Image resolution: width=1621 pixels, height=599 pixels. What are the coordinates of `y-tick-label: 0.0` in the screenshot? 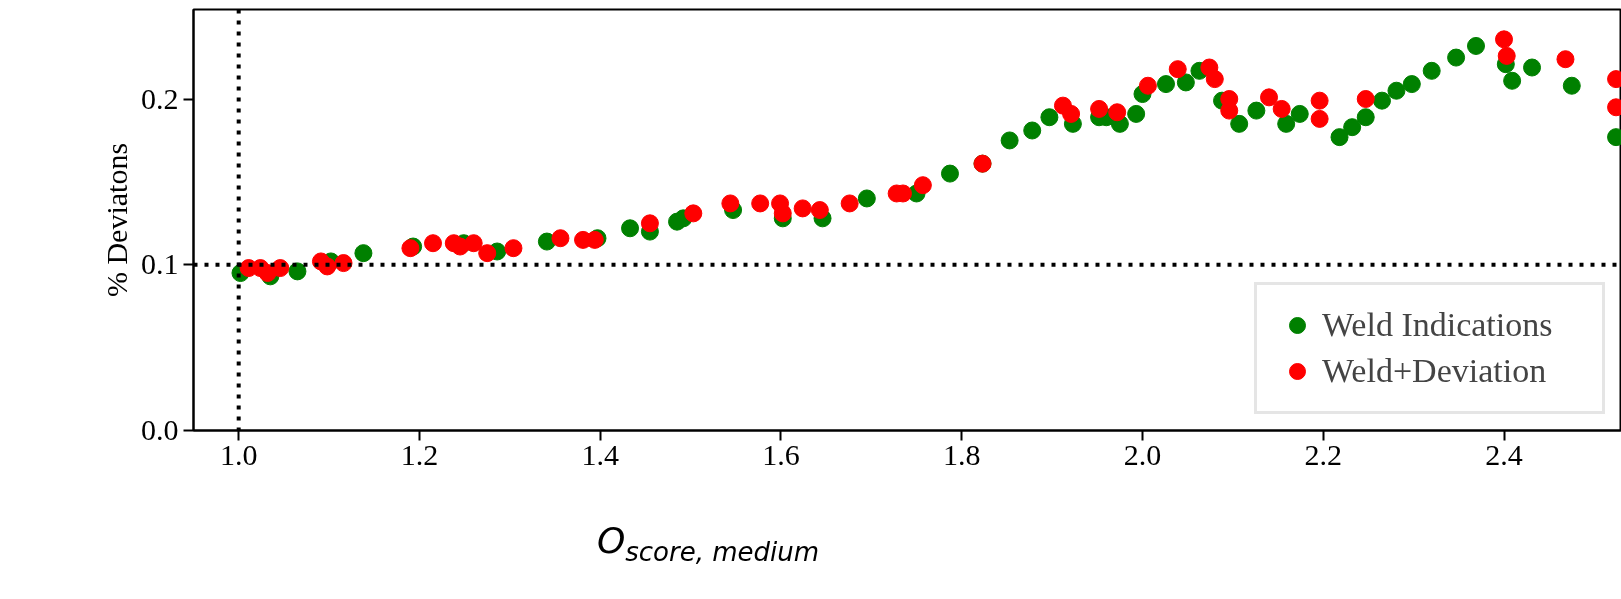 It's located at (160, 429).